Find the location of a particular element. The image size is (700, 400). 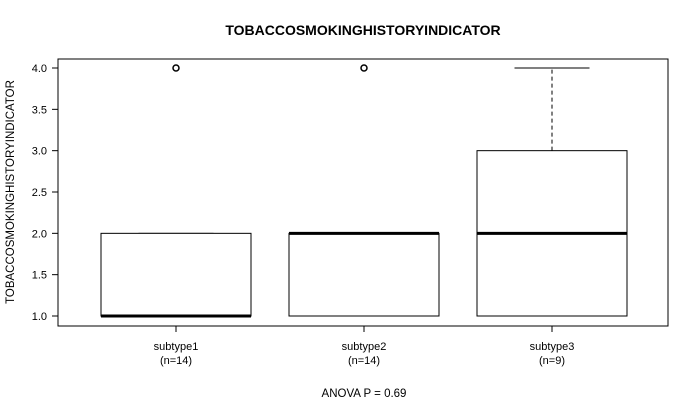

y-tick-label: 3.5 is located at coordinates (39, 110).